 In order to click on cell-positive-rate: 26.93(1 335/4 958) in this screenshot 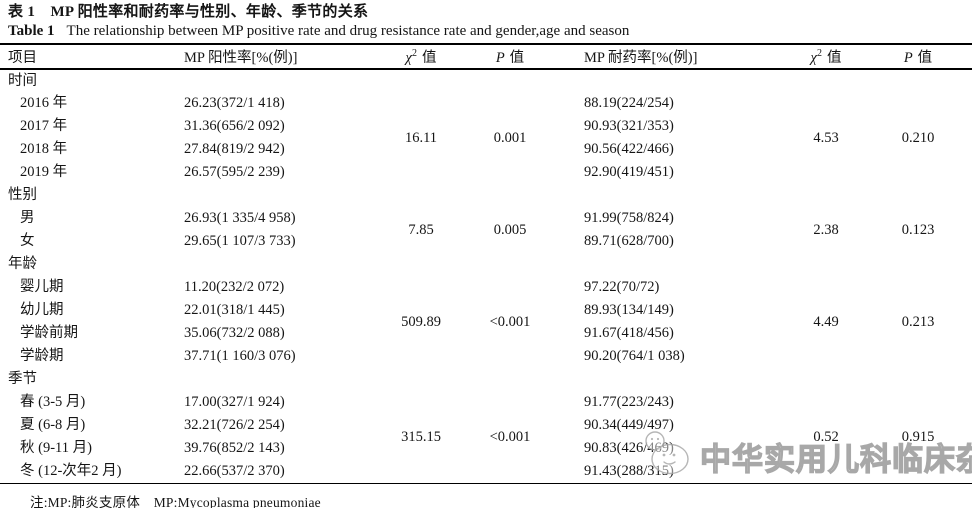, I will do `click(240, 218)`.